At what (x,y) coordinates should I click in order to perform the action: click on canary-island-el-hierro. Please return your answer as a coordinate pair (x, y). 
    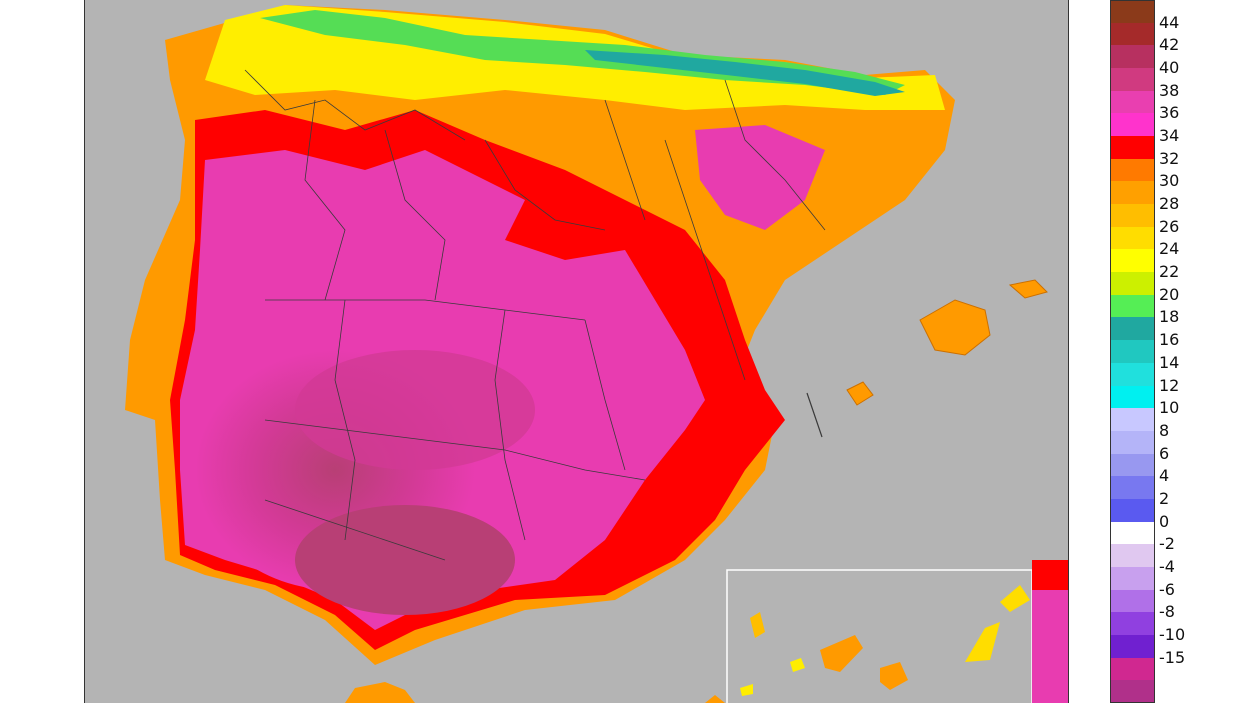
    Looking at the image, I should click on (746, 690).